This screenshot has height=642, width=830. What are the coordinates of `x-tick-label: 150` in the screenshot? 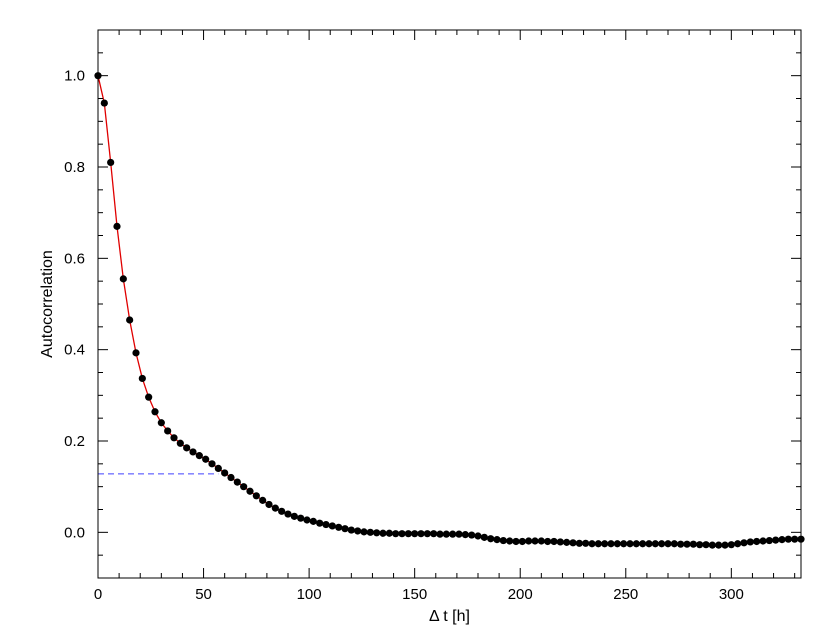 It's located at (414, 594).